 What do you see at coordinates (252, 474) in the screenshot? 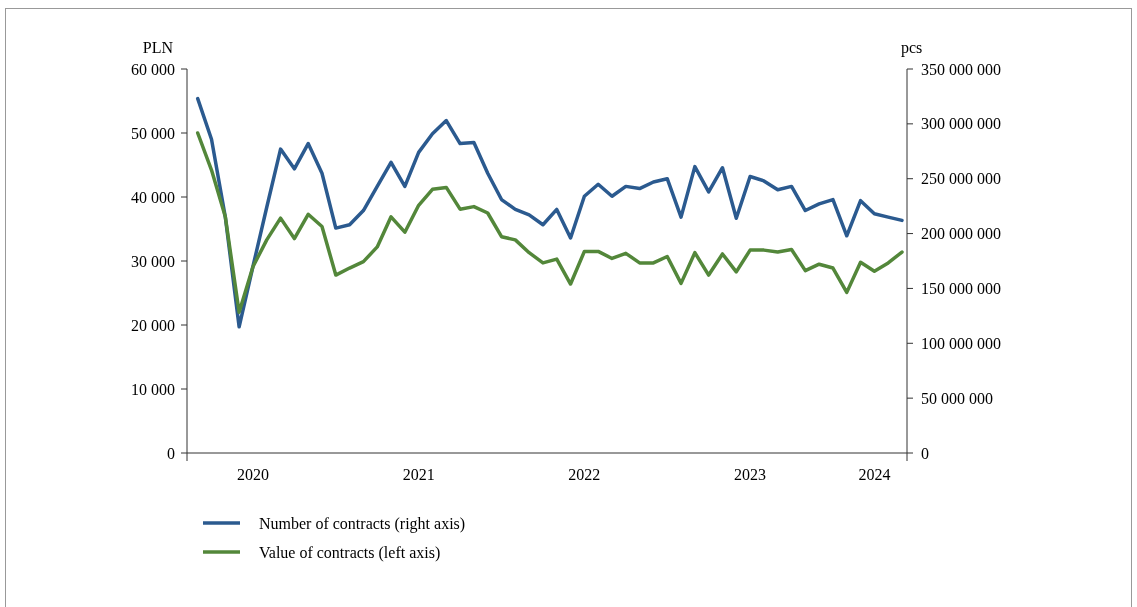
I see `x-tick-label: 2020` at bounding box center [252, 474].